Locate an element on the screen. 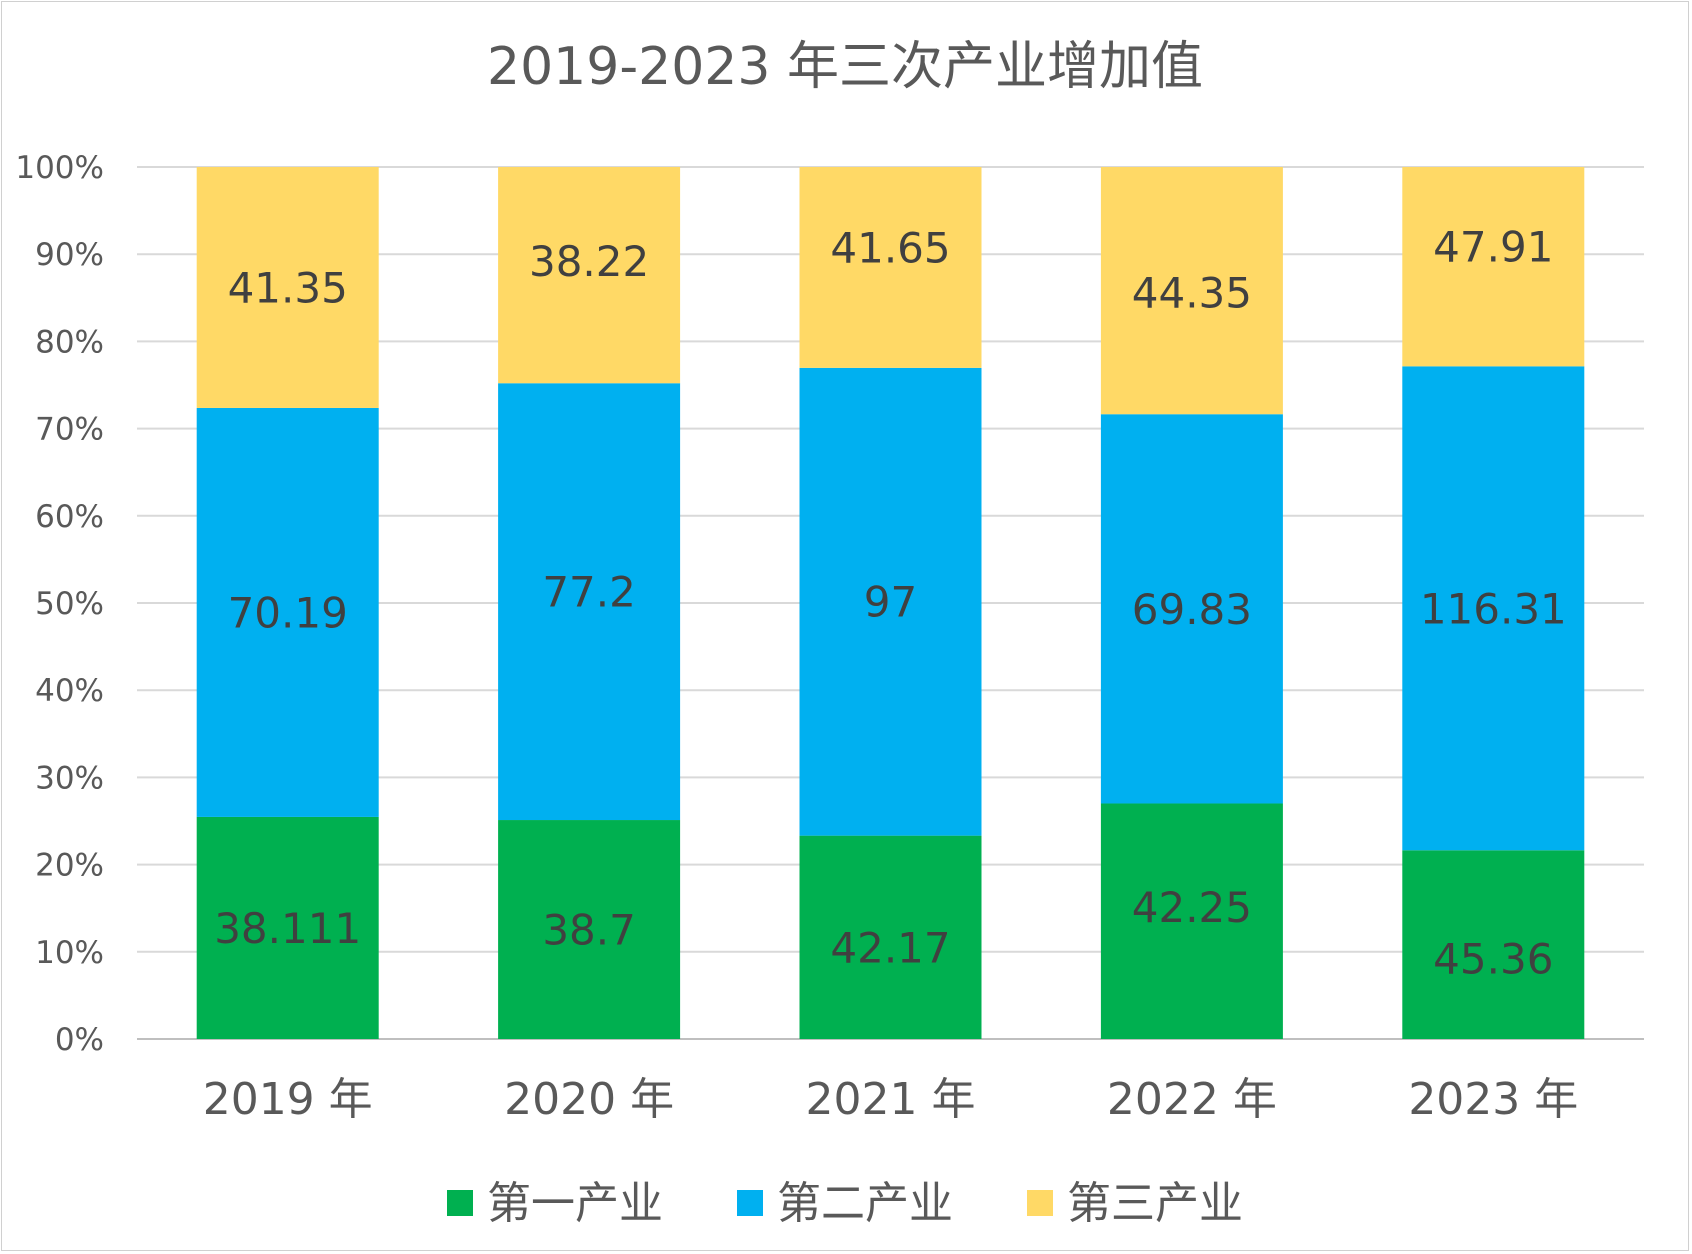 Image resolution: width=1692 pixels, height=1254 pixels. y-tick-label: 50% is located at coordinates (69, 604).